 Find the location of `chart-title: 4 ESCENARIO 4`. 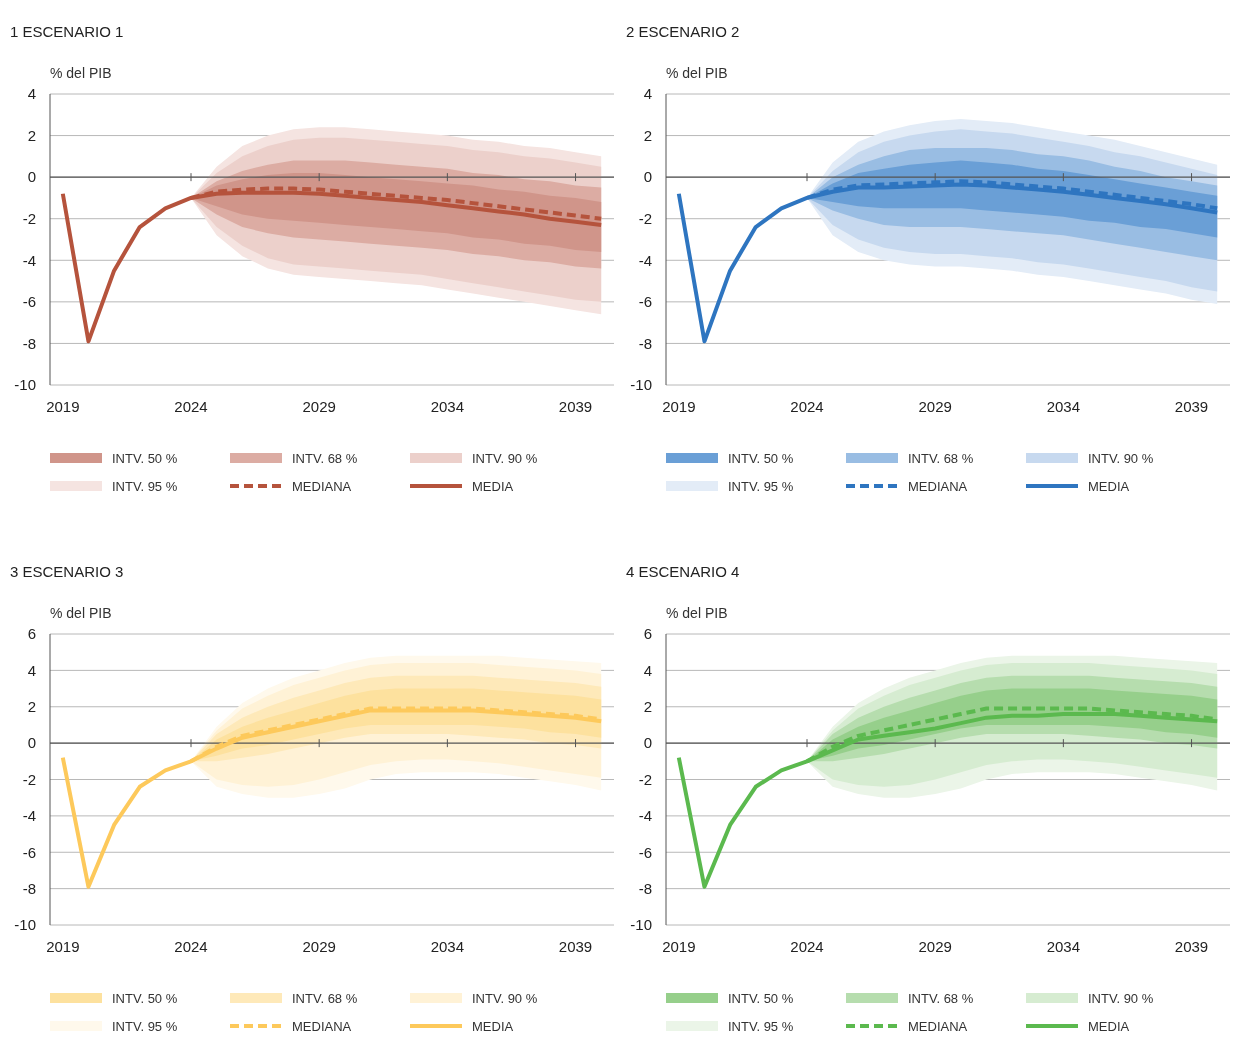

chart-title: 4 ESCENARIO 4 is located at coordinates (683, 571).